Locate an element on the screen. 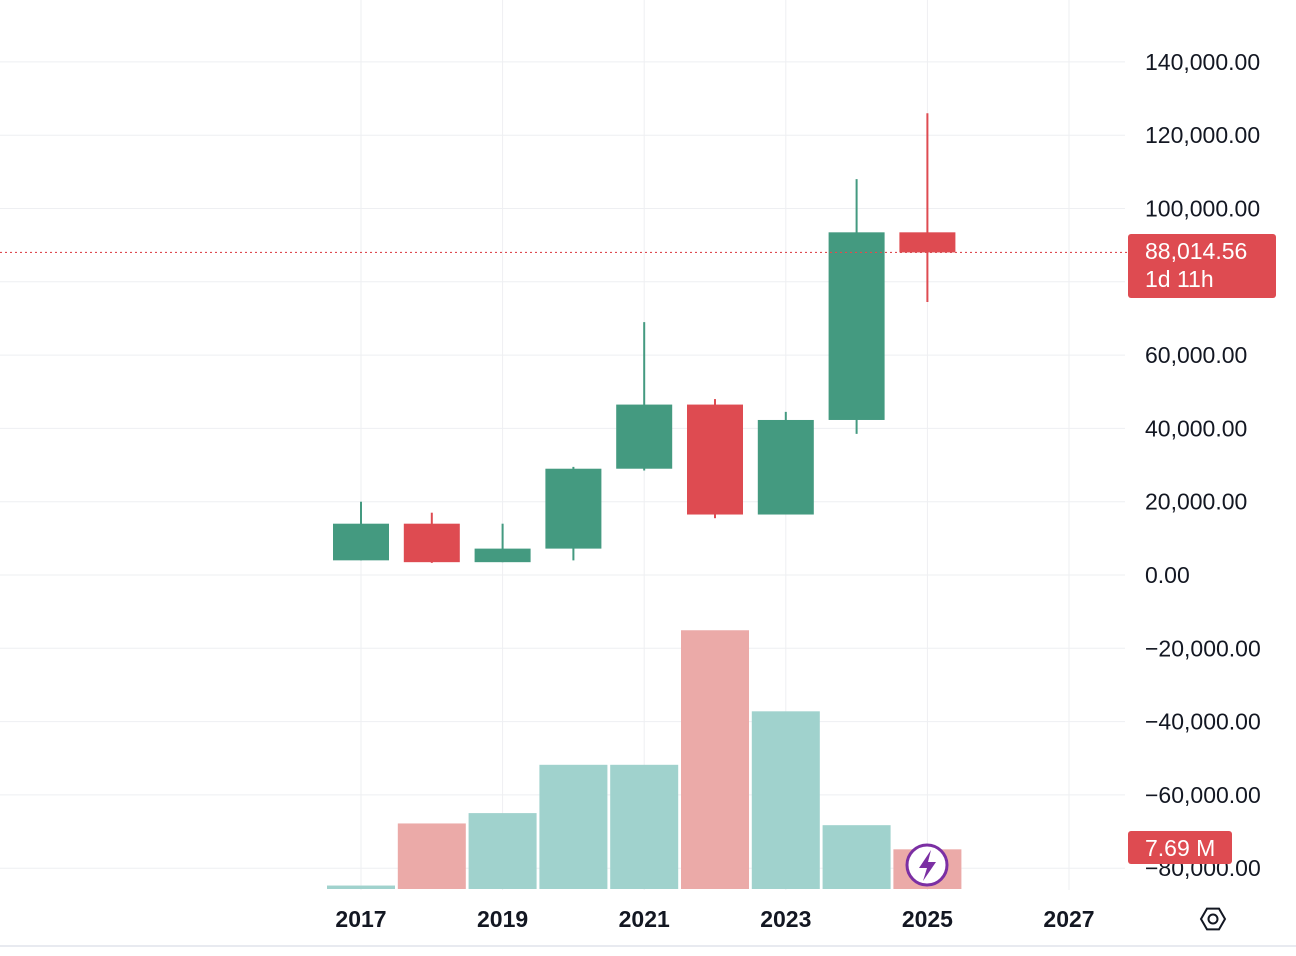 The width and height of the screenshot is (1296, 956). x-tick-label: 2019 is located at coordinates (502, 919).